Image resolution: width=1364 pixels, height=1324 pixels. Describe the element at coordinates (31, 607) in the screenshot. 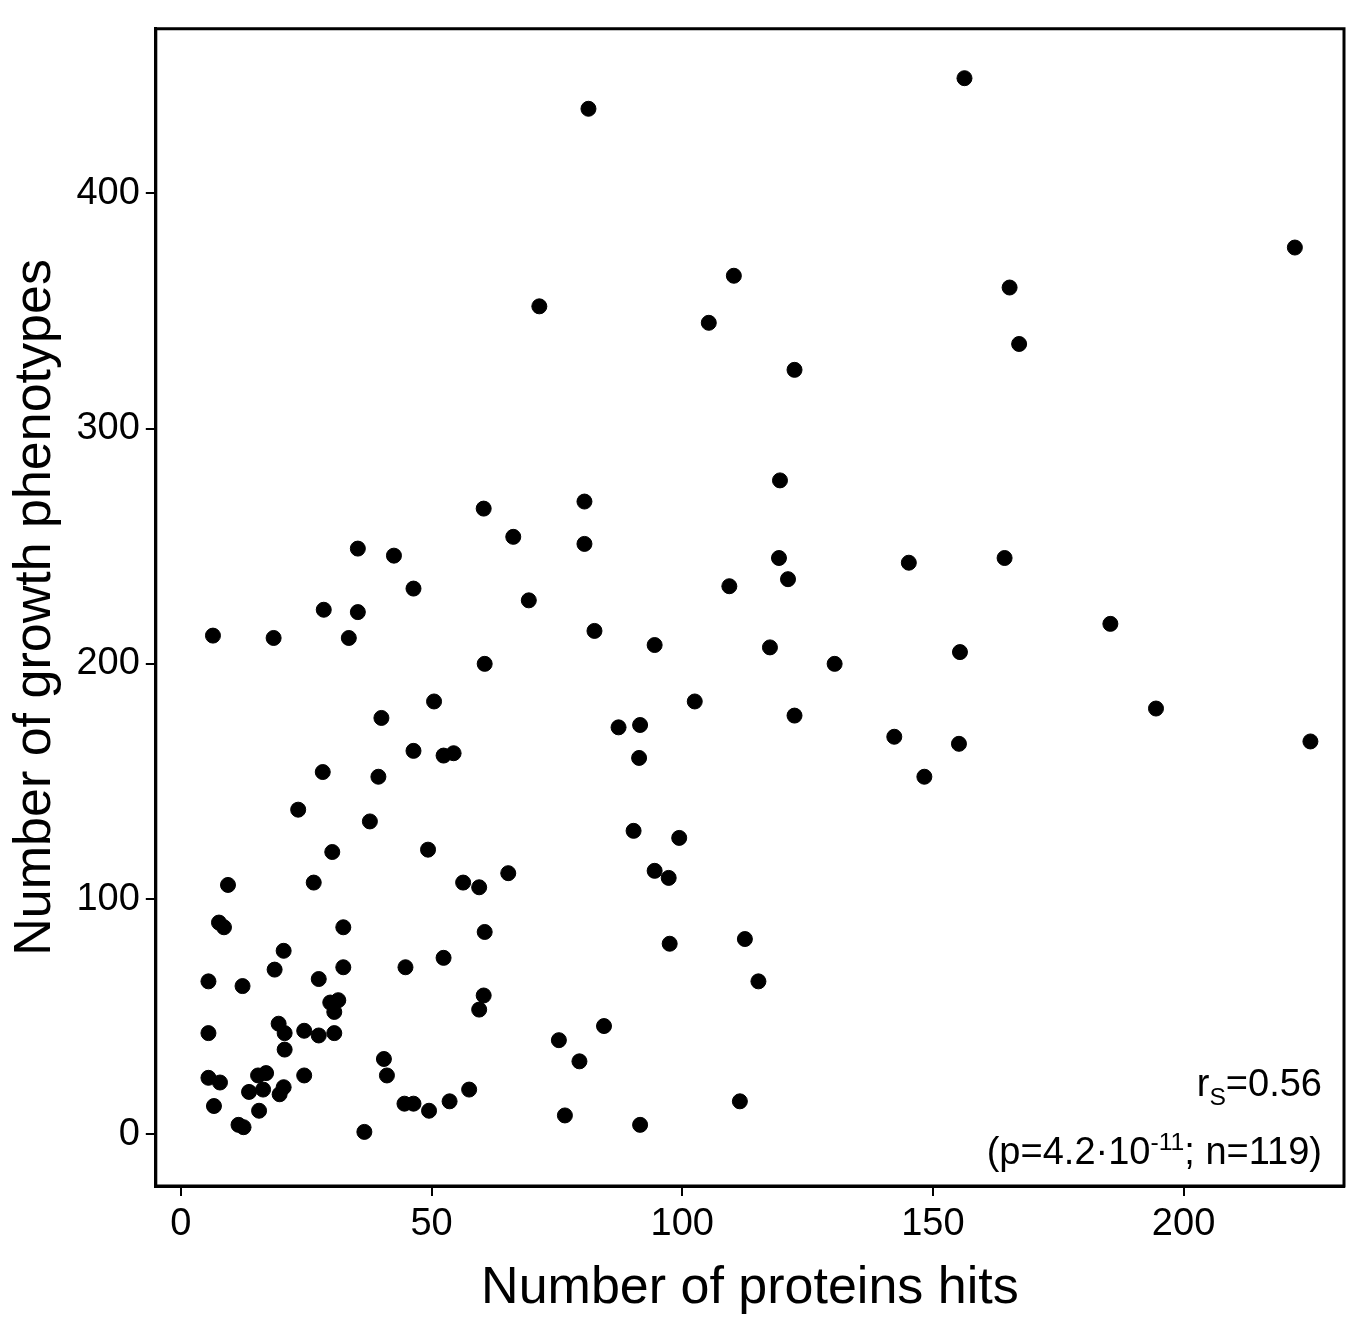

I see `y-axis-title: Number of growth phenotypes` at that location.